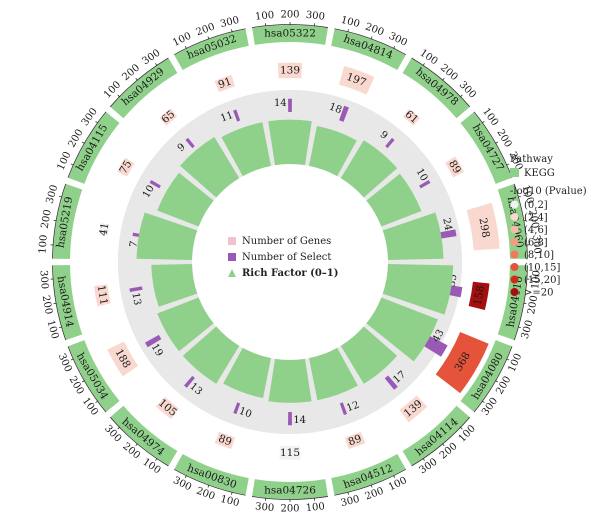  What do you see at coordinates (536, 243) in the screenshot?
I see `pvalue-bin-label: (6,8]` at bounding box center [536, 243].